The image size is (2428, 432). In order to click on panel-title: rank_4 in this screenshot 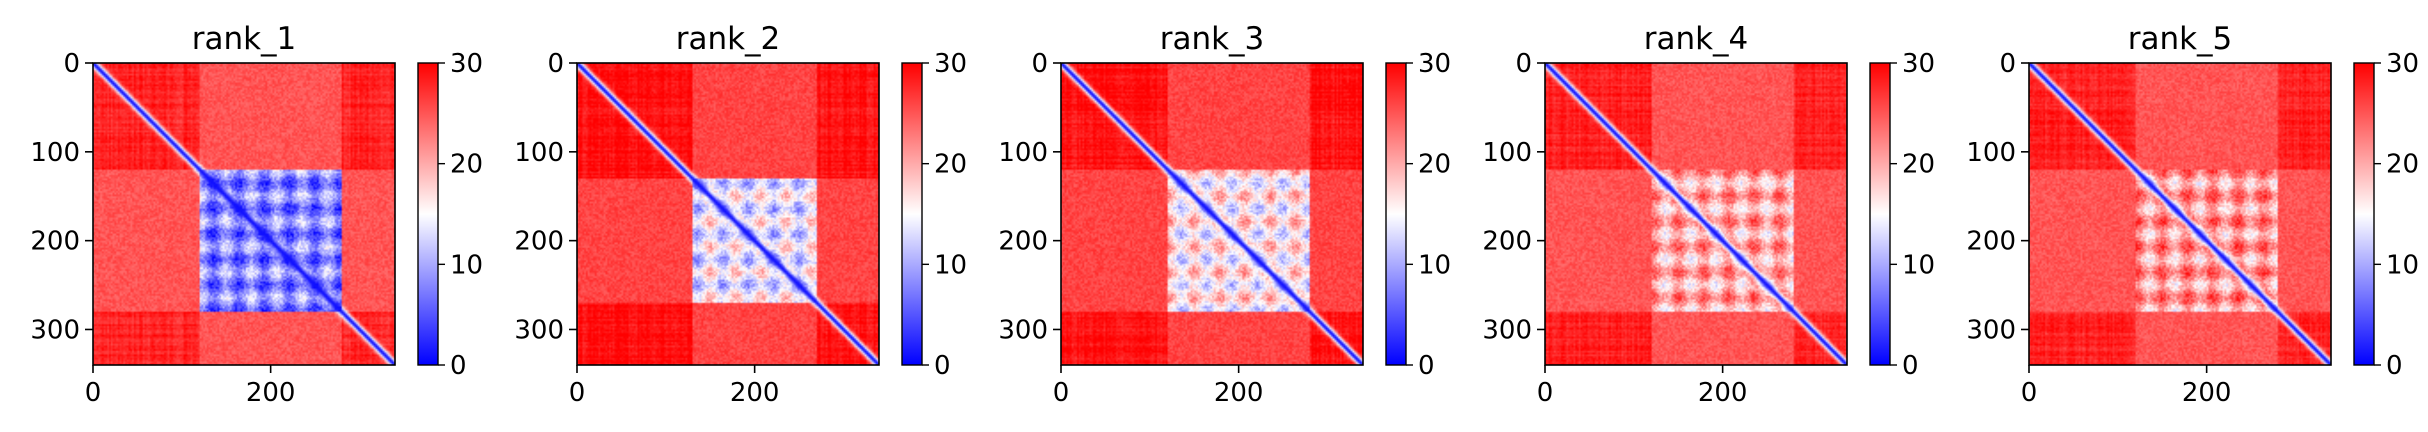, I will do `click(1696, 39)`.